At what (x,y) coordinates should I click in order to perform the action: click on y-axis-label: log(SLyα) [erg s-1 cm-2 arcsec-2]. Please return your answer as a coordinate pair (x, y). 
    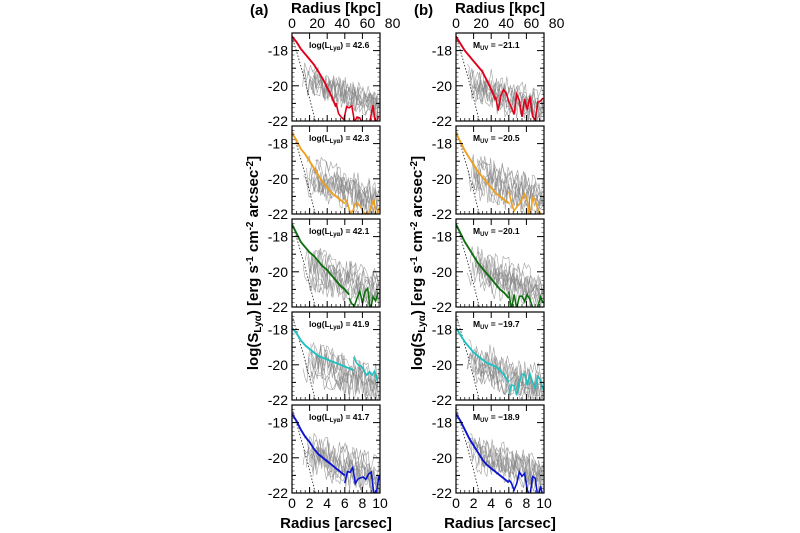
    Looking at the image, I should click on (254, 263).